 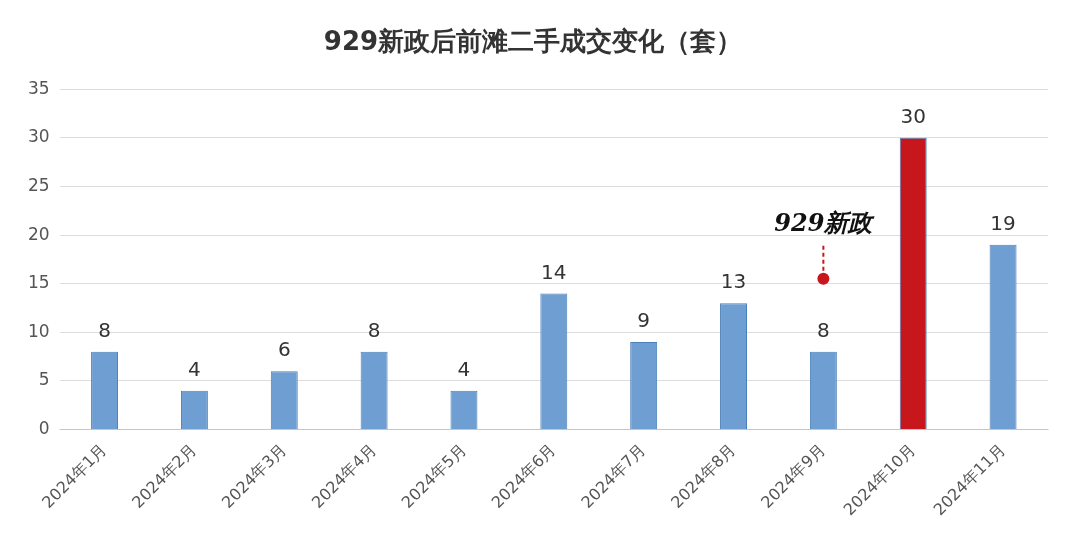 What do you see at coordinates (44, 379) in the screenshot?
I see `y-tick-label: 5` at bounding box center [44, 379].